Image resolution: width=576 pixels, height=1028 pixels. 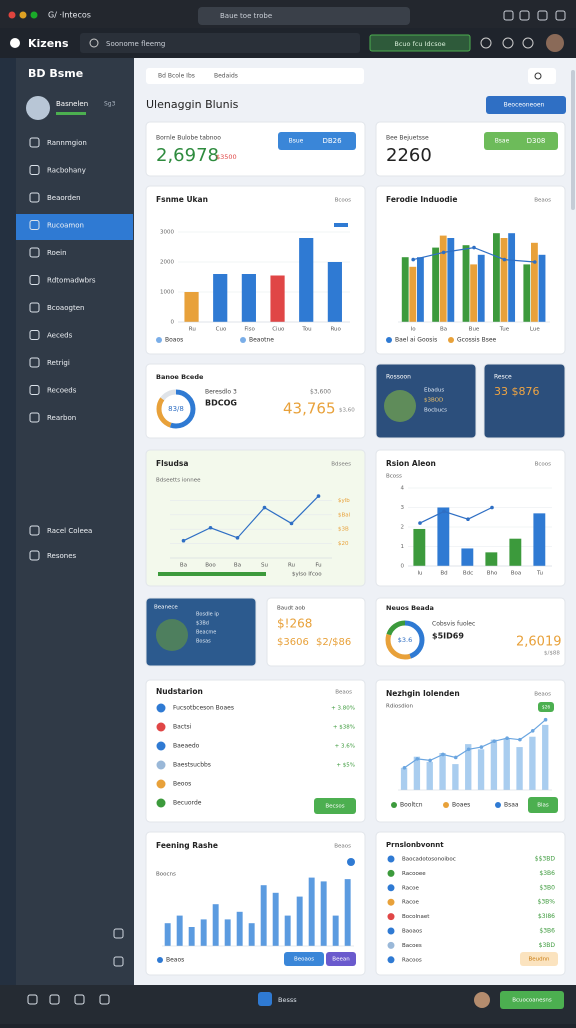 What do you see at coordinates (502, 141) in the screenshot?
I see `button-label: Bsae` at bounding box center [502, 141].